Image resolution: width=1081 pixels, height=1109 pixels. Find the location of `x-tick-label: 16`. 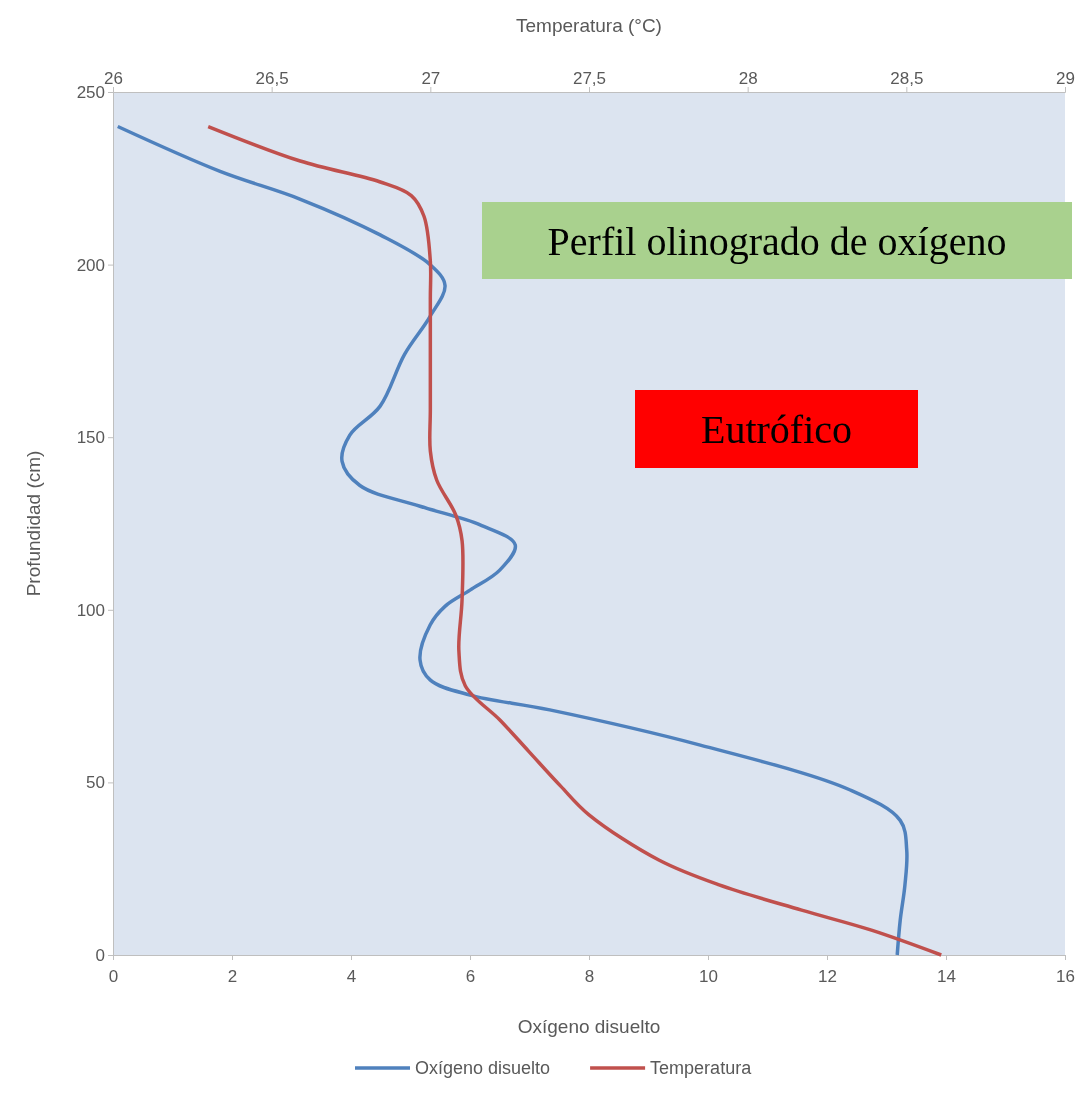

x-tick-label: 16 is located at coordinates (1065, 976).